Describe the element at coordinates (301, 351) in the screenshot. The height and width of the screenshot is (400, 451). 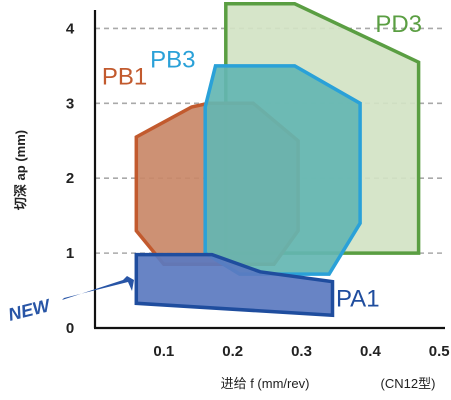
I see `x-tick-label: 0.3` at that location.